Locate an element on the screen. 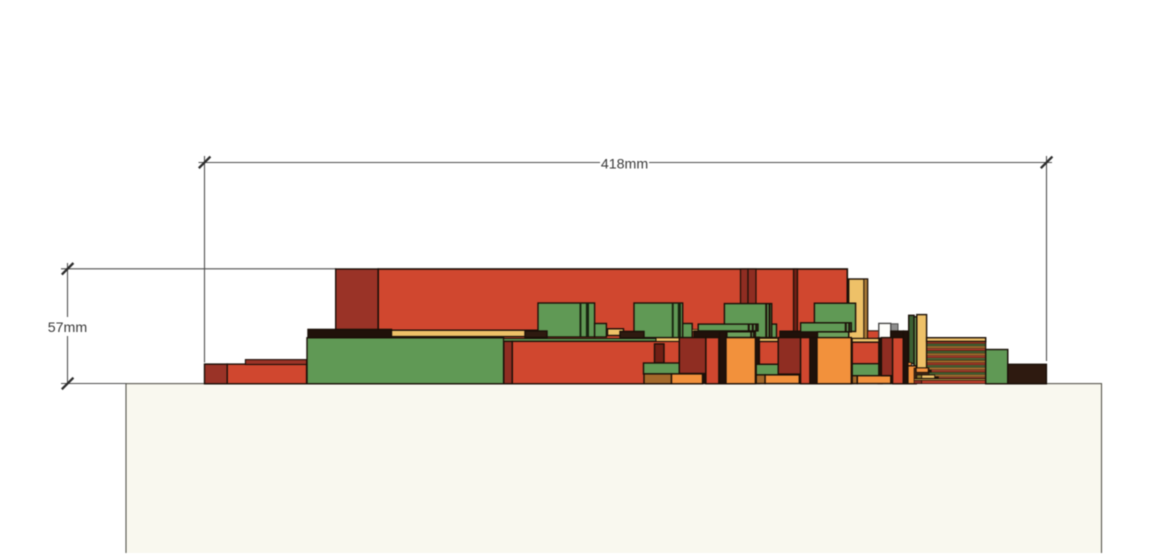  svg-text: 418mm is located at coordinates (624, 164).